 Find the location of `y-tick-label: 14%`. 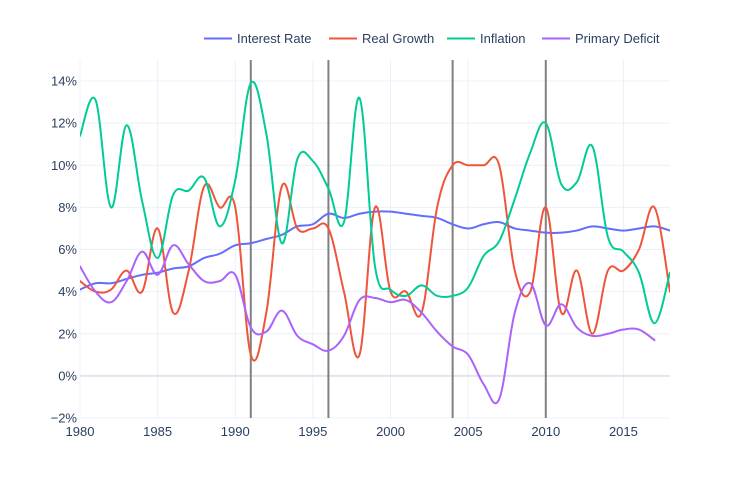

y-tick-label: 14% is located at coordinates (64, 81).